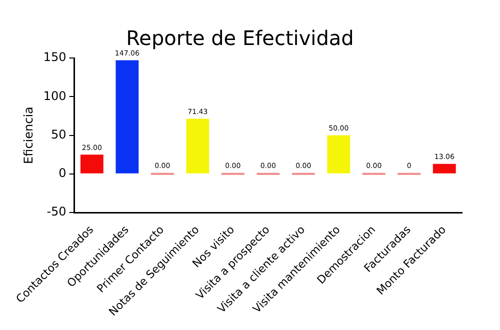 Image resolution: width=500 pixels, height=330 pixels. What do you see at coordinates (54, 95) in the screenshot?
I see `y-tick-label: 100` at bounding box center [54, 95].